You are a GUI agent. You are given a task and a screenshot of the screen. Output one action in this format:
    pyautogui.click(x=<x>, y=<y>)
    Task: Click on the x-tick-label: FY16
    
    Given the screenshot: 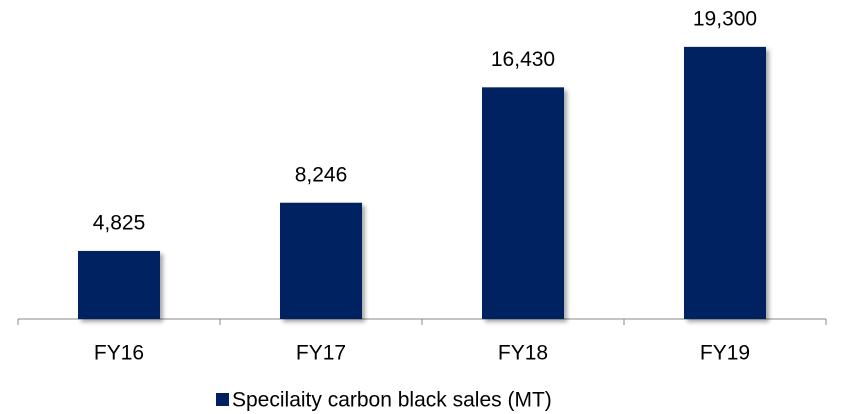 What is the action you would take?
    pyautogui.click(x=119, y=353)
    